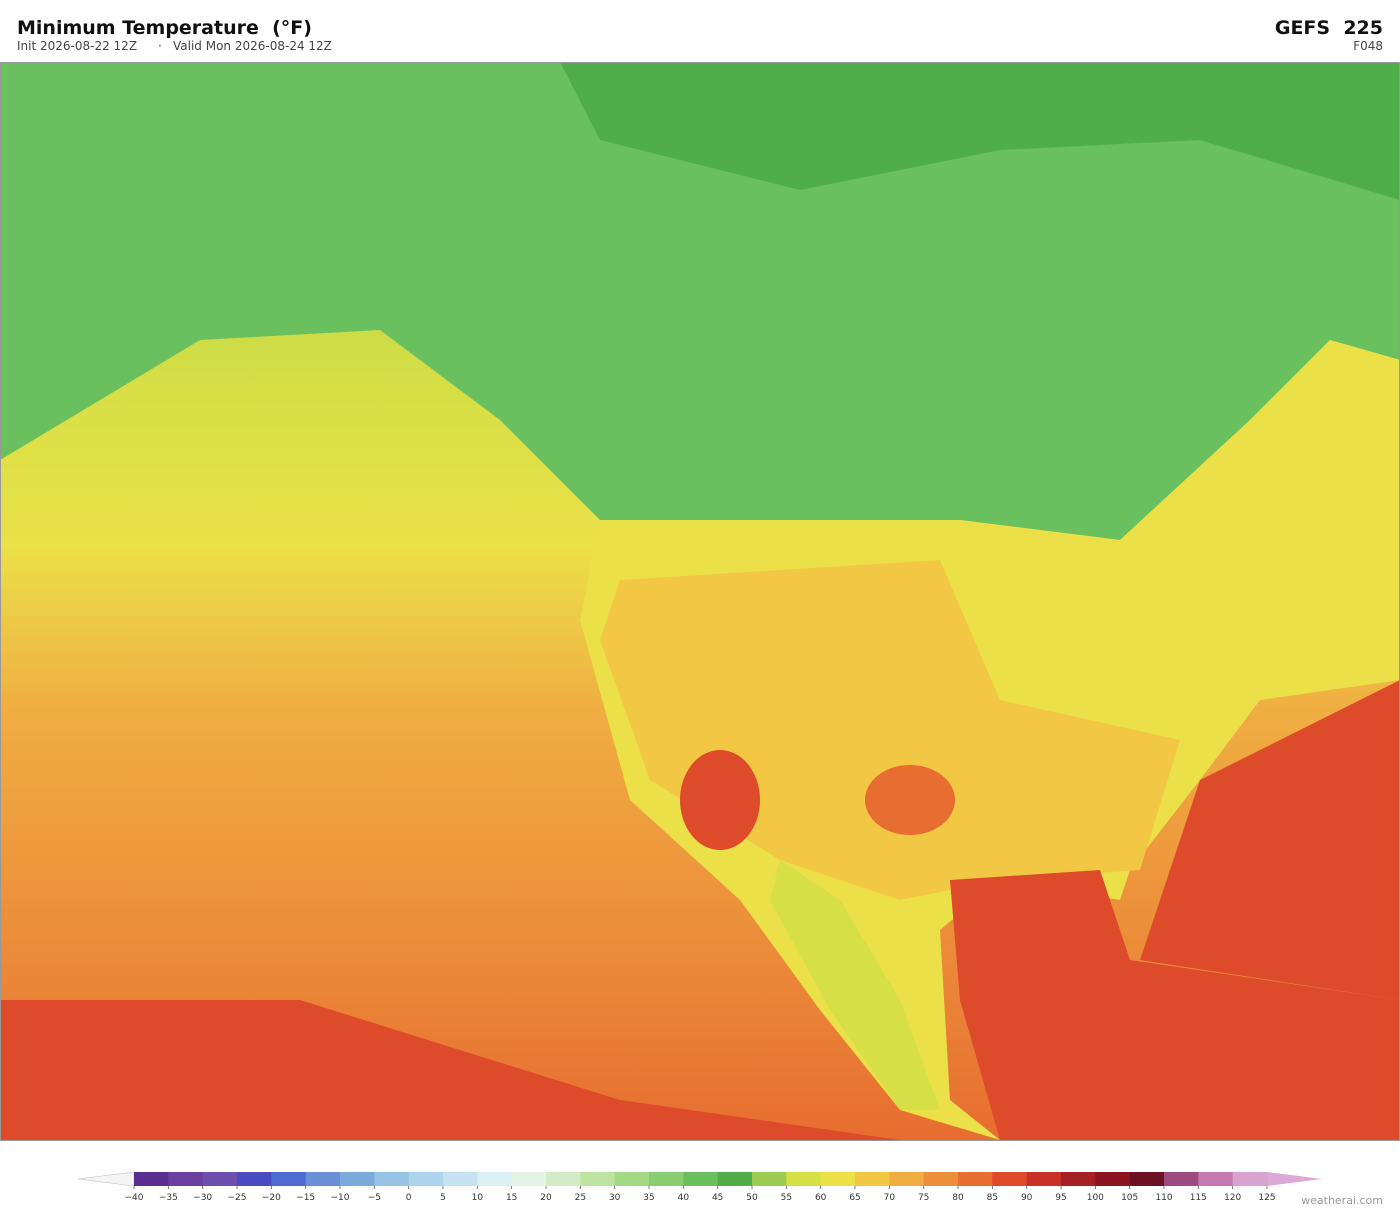 The height and width of the screenshot is (1215, 1400). What do you see at coordinates (409, 1198) in the screenshot?
I see `colorbar-tick-label: 0` at bounding box center [409, 1198].